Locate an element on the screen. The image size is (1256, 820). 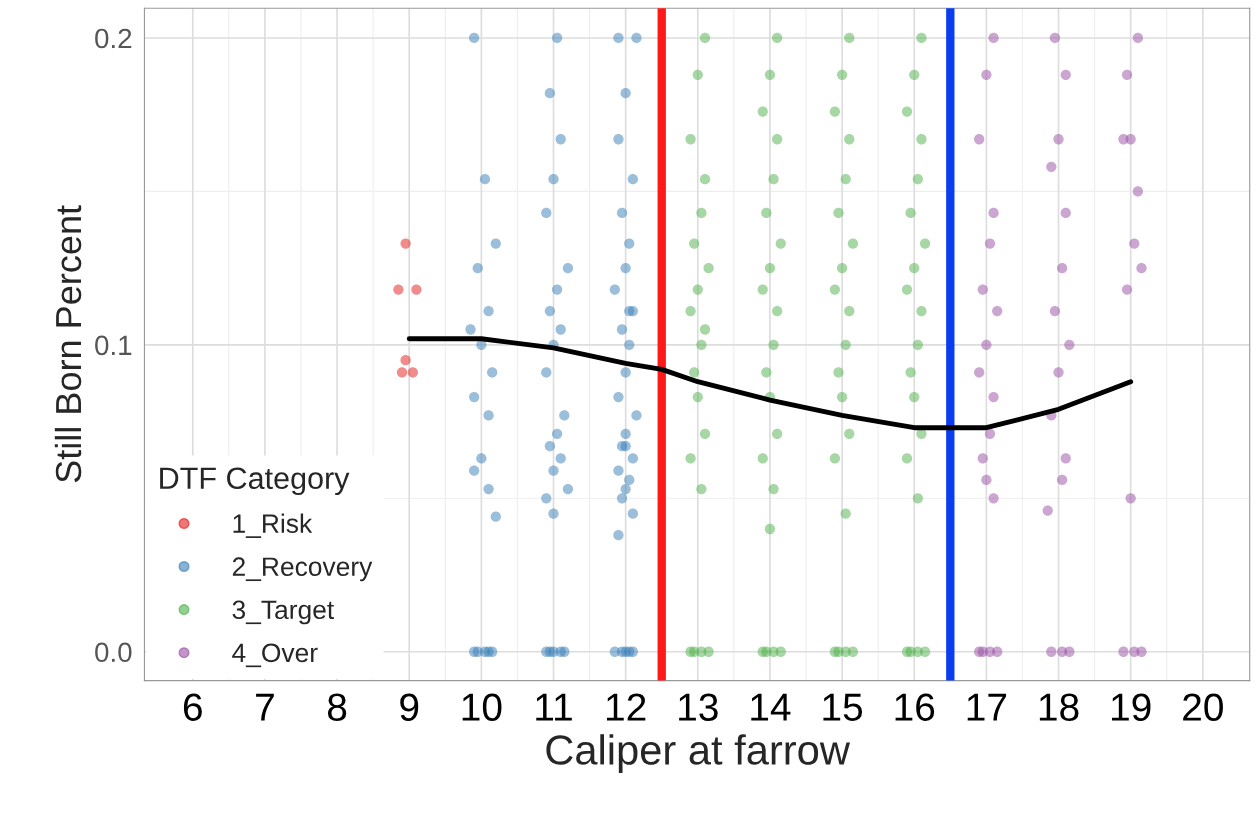
legend-label: 4_Over is located at coordinates (275, 655).